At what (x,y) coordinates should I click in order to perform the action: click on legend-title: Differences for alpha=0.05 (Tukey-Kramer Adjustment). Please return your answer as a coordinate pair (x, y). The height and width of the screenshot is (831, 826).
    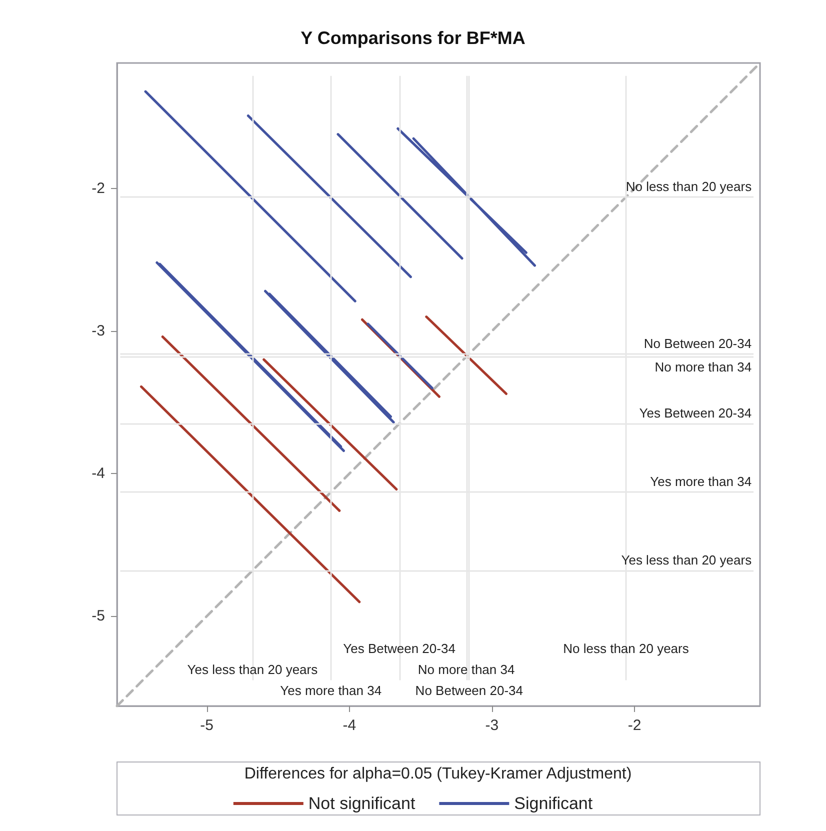
    Looking at the image, I should click on (438, 774).